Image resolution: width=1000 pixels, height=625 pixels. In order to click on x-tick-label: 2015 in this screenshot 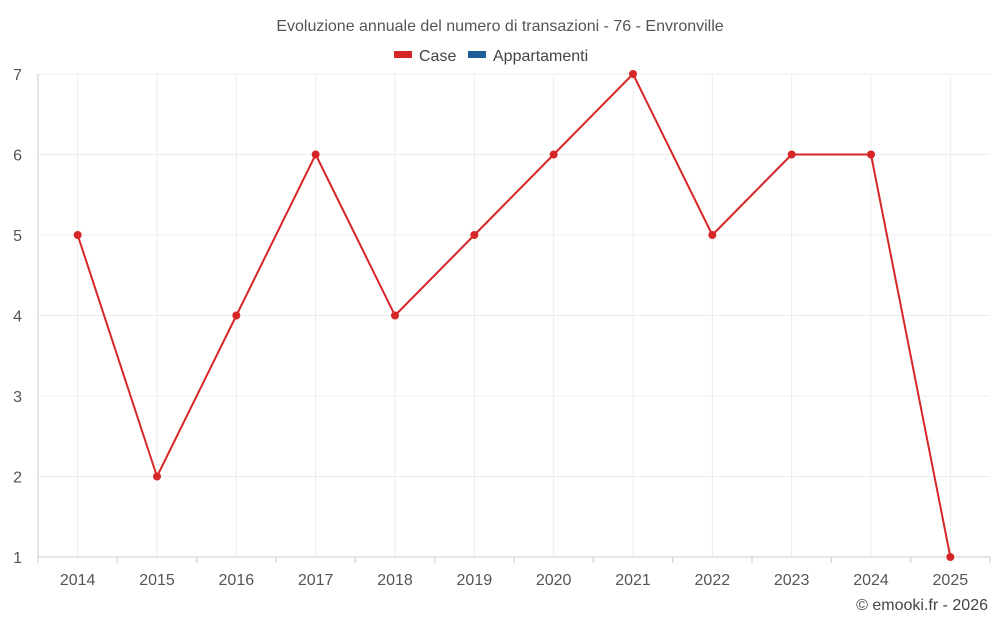, I will do `click(157, 580)`.